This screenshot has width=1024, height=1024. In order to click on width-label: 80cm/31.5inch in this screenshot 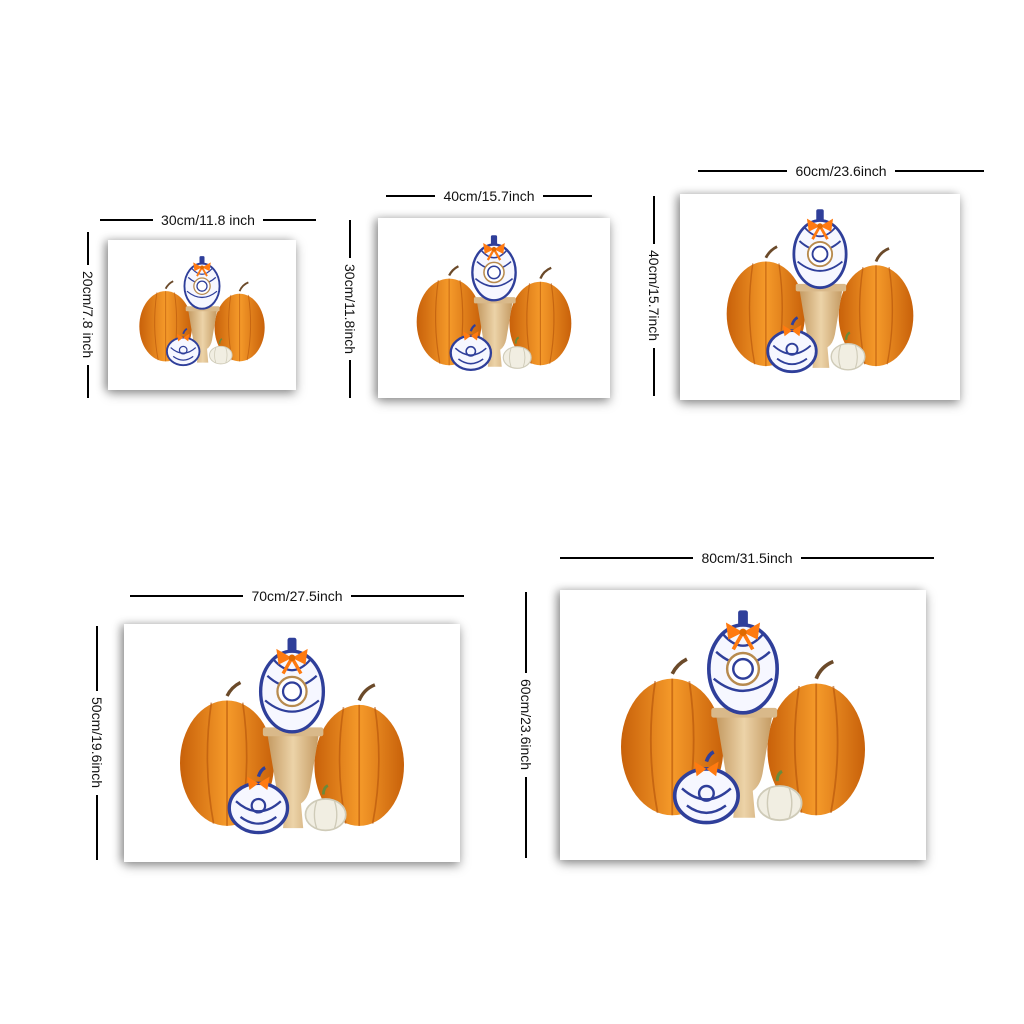, I will do `click(747, 558)`.